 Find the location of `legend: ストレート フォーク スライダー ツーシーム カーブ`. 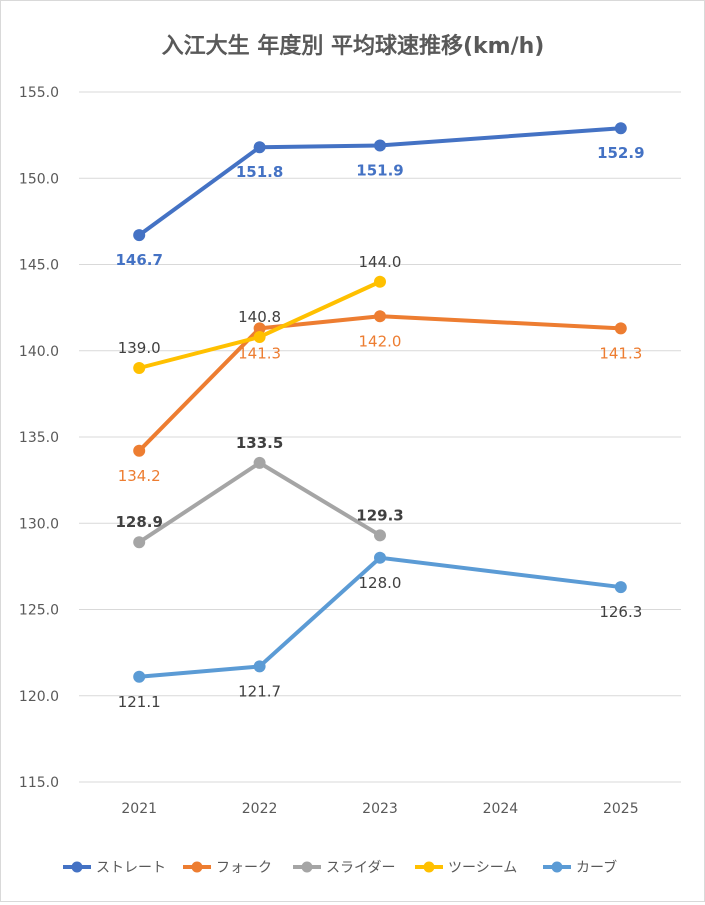

legend: ストレート フォーク スライダー ツーシーム カーブ is located at coordinates (340, 867).